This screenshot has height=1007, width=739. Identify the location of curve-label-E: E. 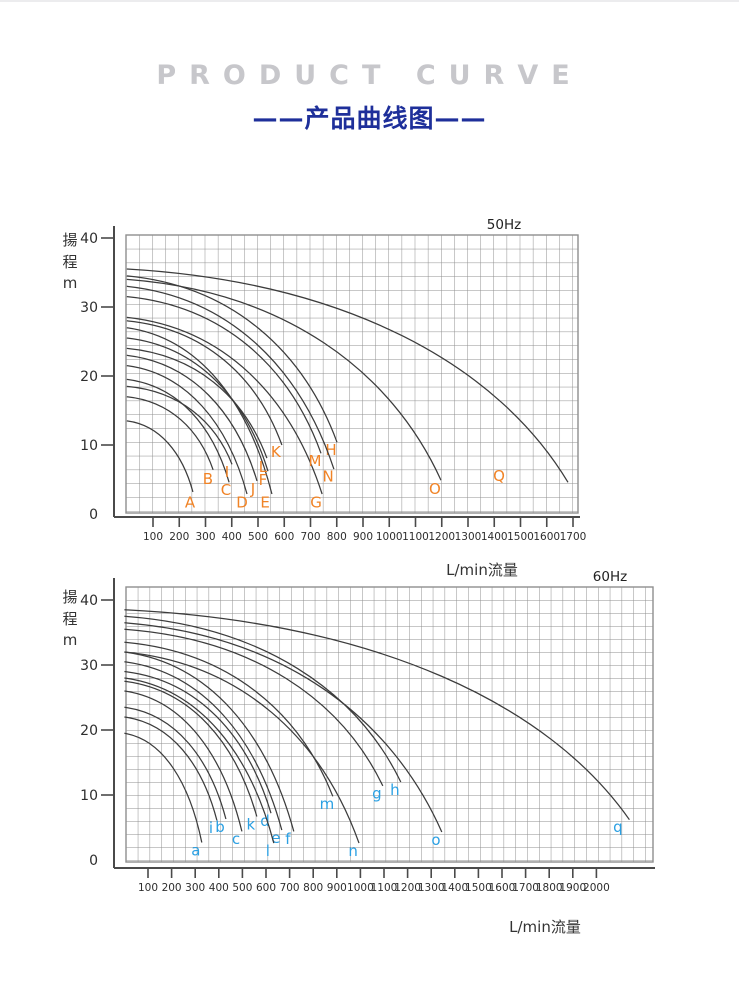
(264, 502).